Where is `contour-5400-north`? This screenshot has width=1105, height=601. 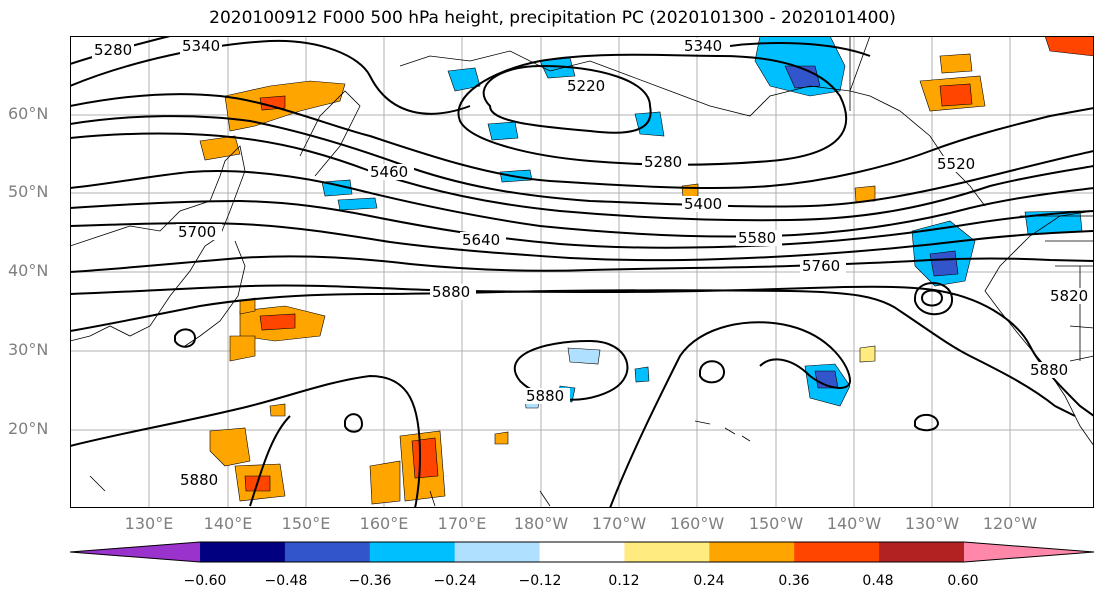
contour-5400-north is located at coordinates (582, 141).